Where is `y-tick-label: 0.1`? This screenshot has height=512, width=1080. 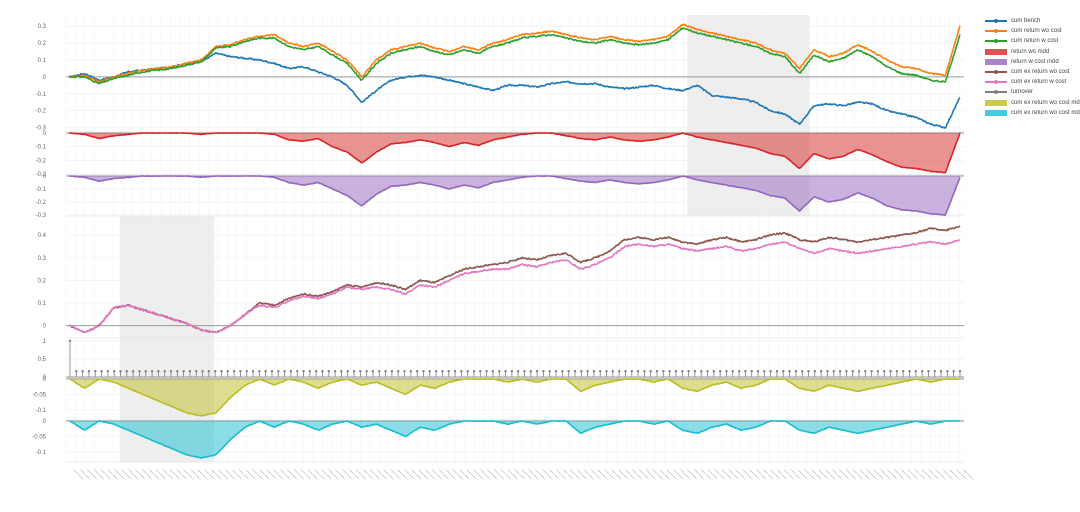 y-tick-label: 0.1 is located at coordinates (42, 304).